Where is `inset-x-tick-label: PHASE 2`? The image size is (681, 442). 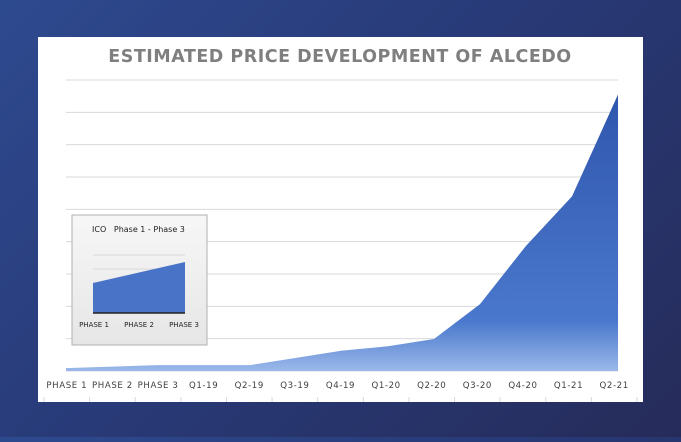
inset-x-tick-label: PHASE 2 is located at coordinates (139, 325).